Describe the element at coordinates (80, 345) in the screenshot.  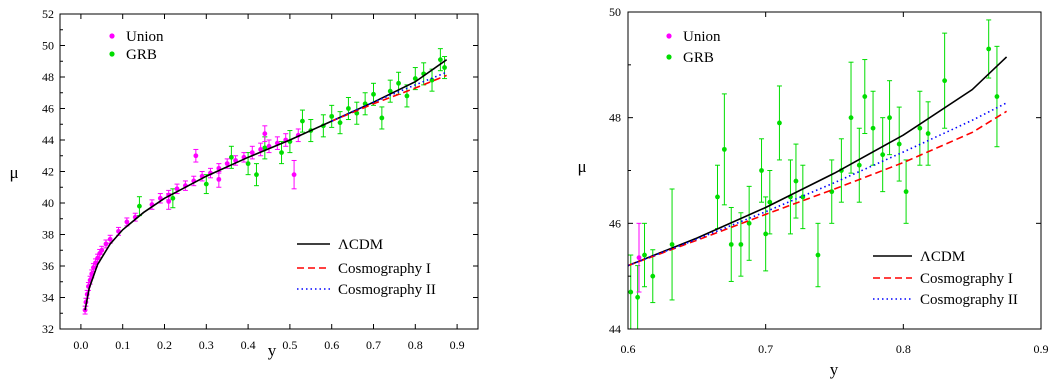
I see `x-tick-label: 0.0` at that location.